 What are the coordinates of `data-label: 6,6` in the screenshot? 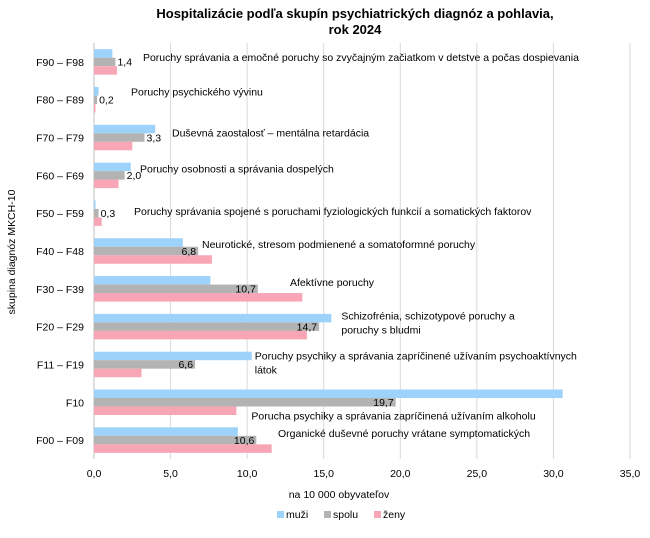 It's located at (185, 365).